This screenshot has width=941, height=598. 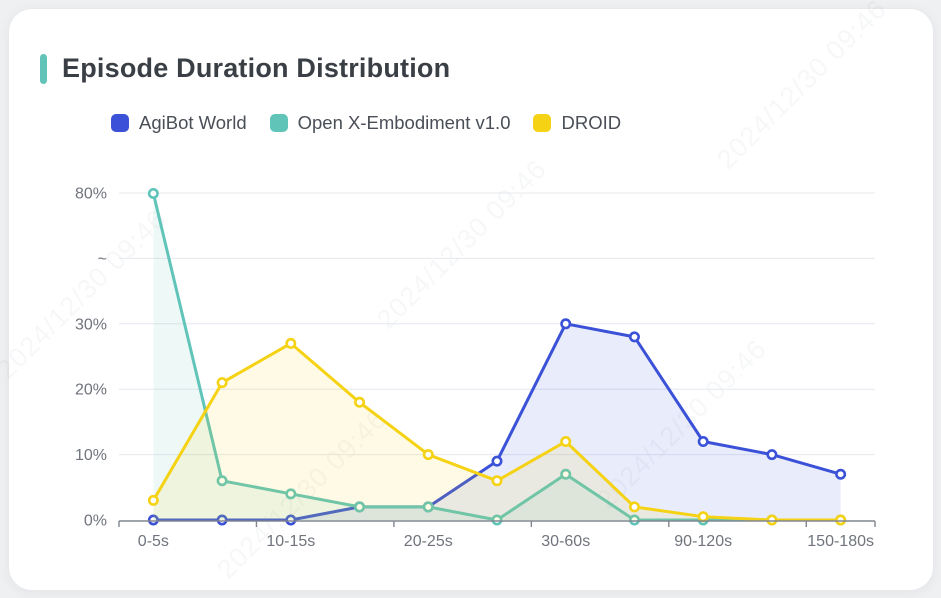 What do you see at coordinates (840, 541) in the screenshot?
I see `x-axis-label: 150-180s` at bounding box center [840, 541].